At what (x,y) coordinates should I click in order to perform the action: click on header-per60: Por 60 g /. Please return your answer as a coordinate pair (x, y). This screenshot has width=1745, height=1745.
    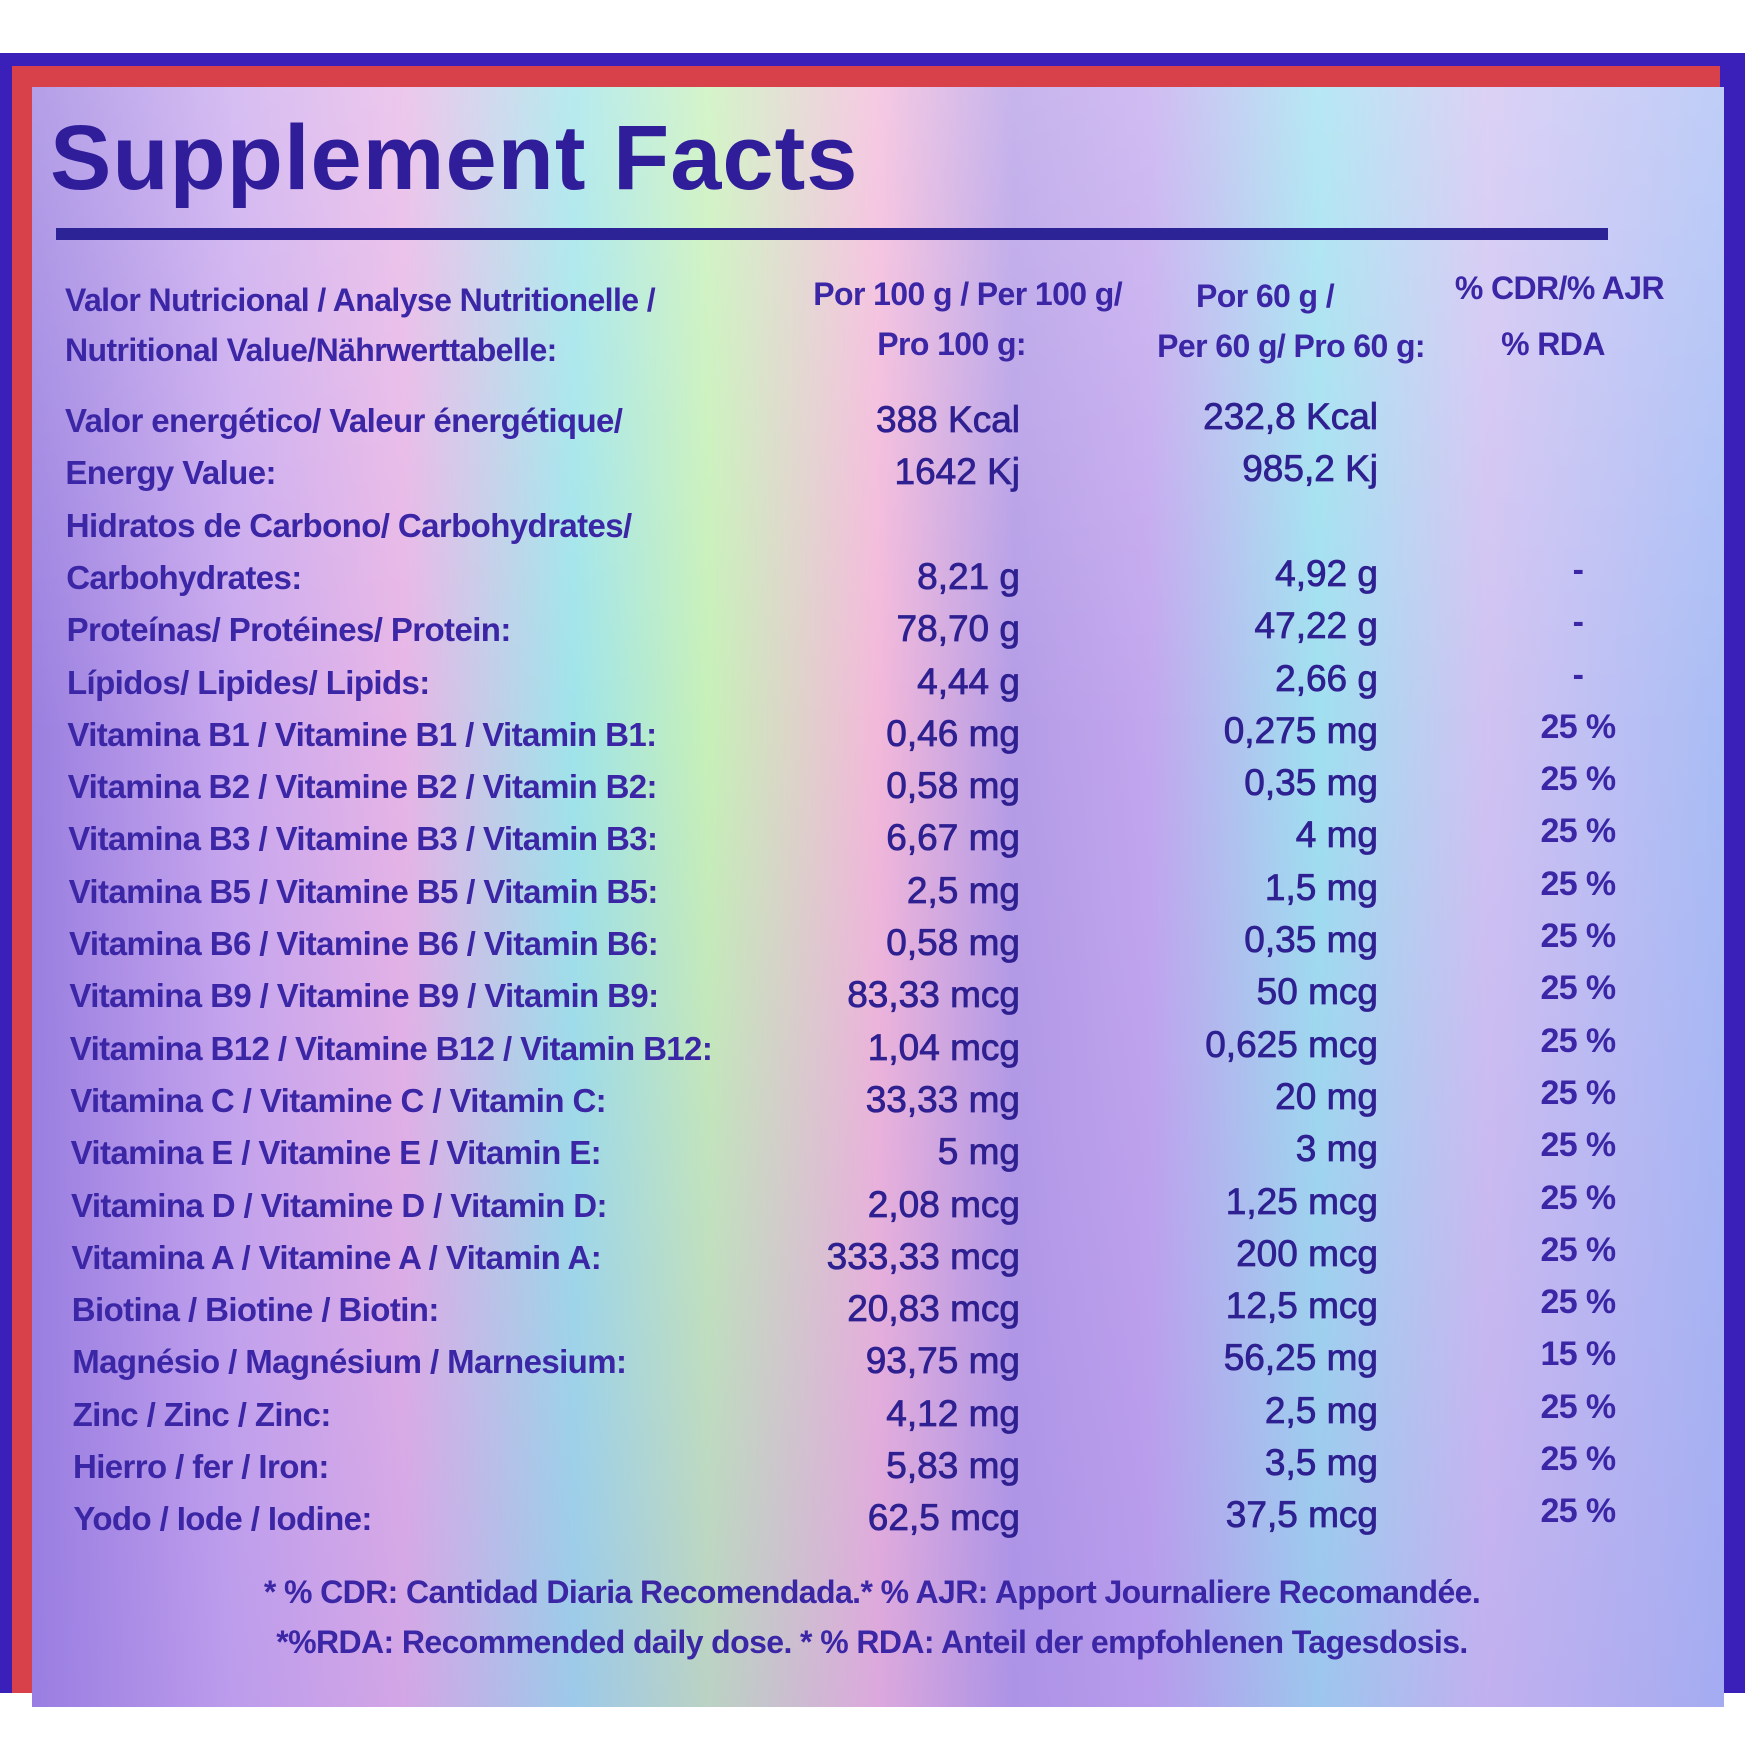
    Looking at the image, I should click on (1265, 296).